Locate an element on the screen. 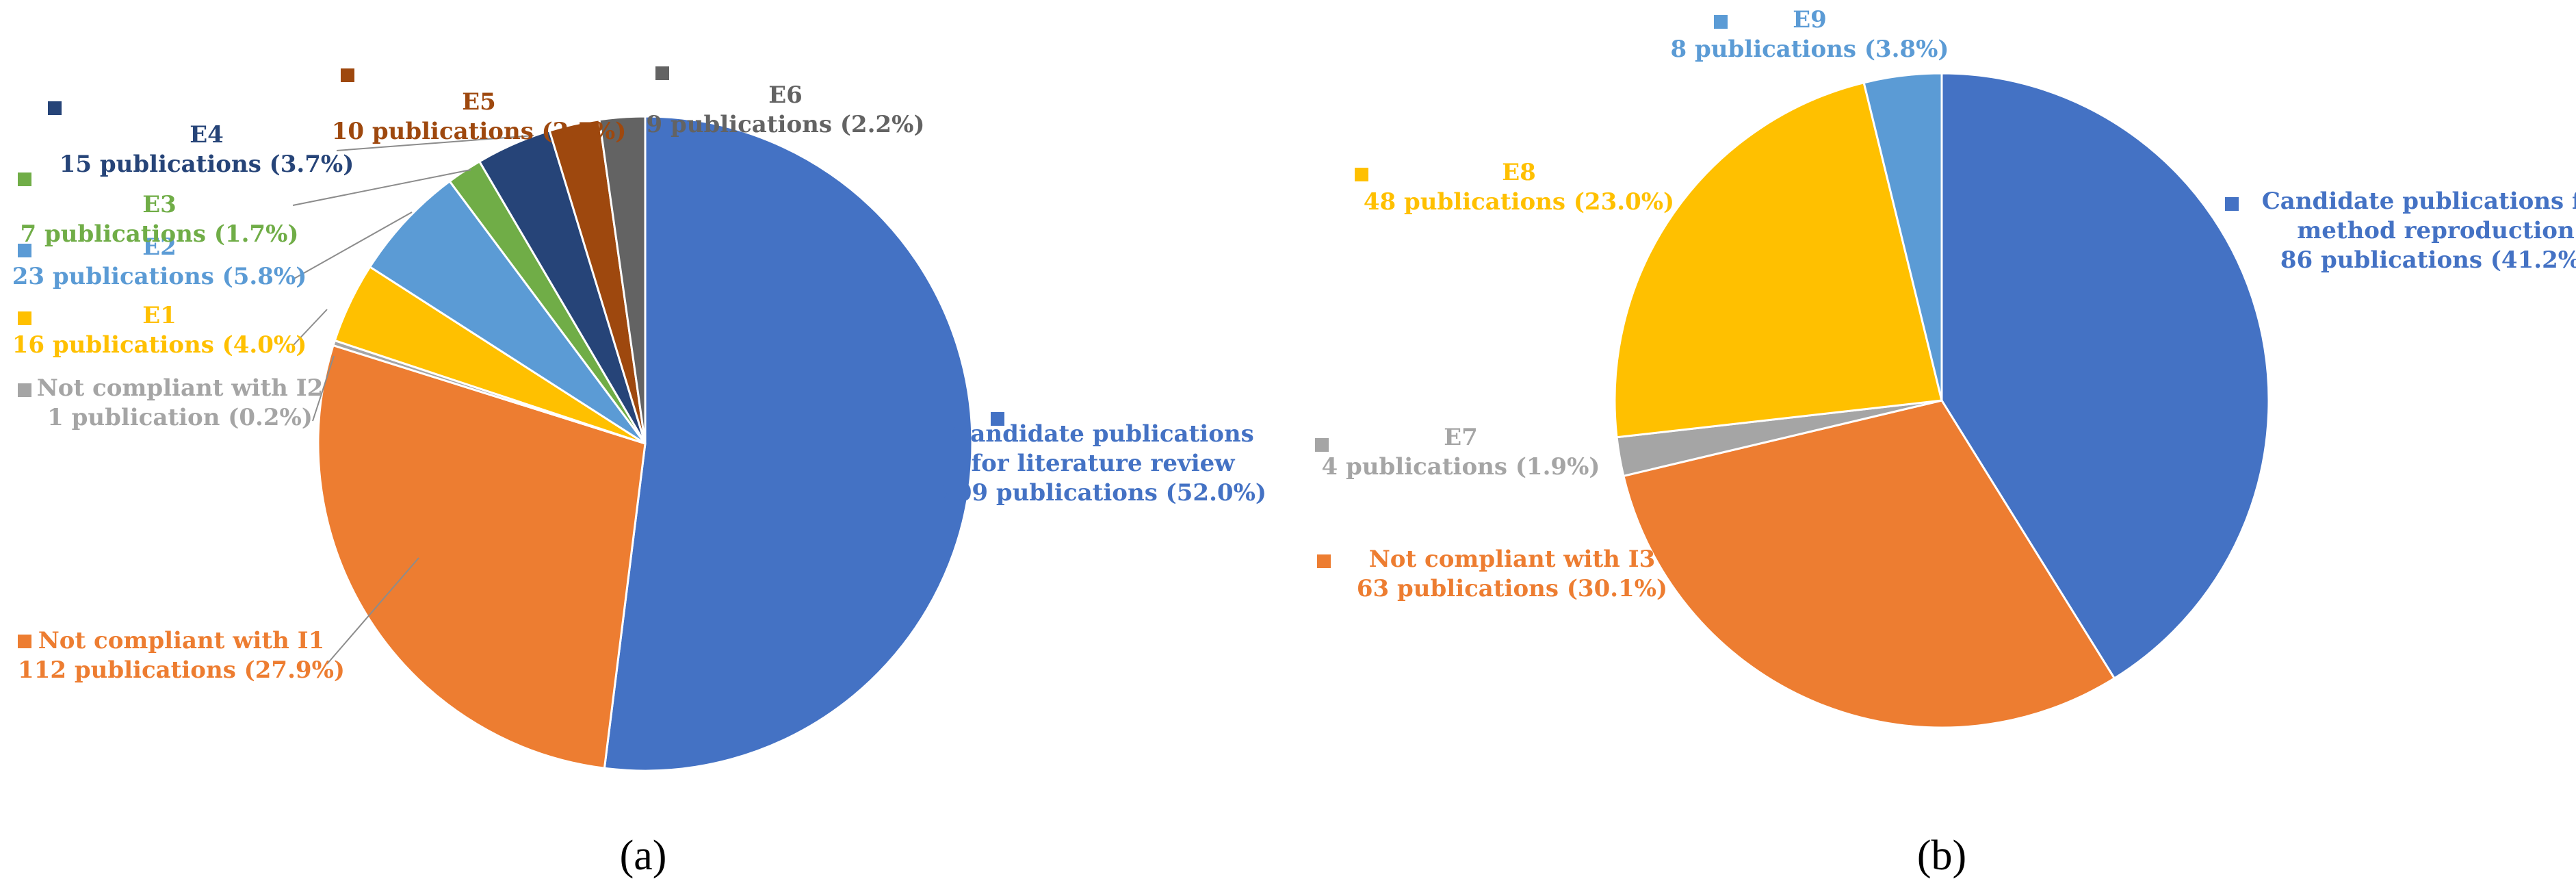 The image size is (2576, 894). slice-label-e4: E4 15 publications (3.7%) is located at coordinates (207, 149).